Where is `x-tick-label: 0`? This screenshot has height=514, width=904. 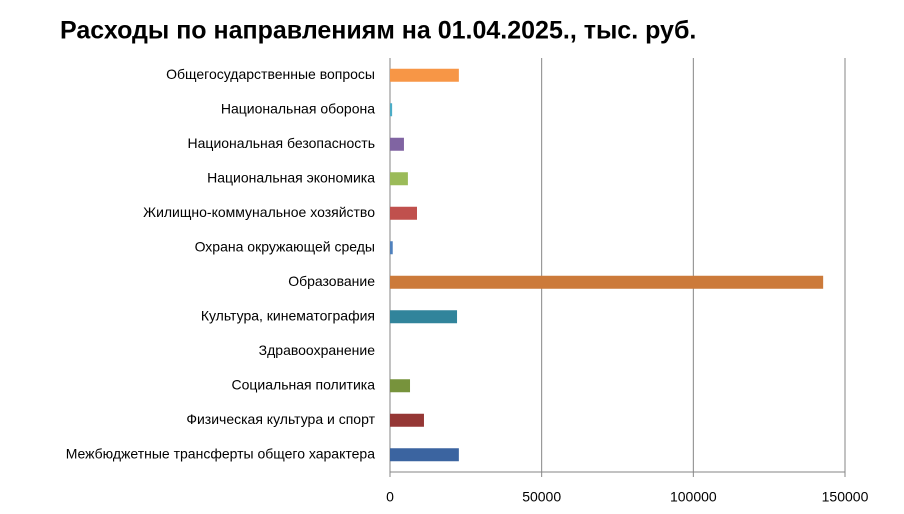
x-tick-label: 0 is located at coordinates (390, 497).